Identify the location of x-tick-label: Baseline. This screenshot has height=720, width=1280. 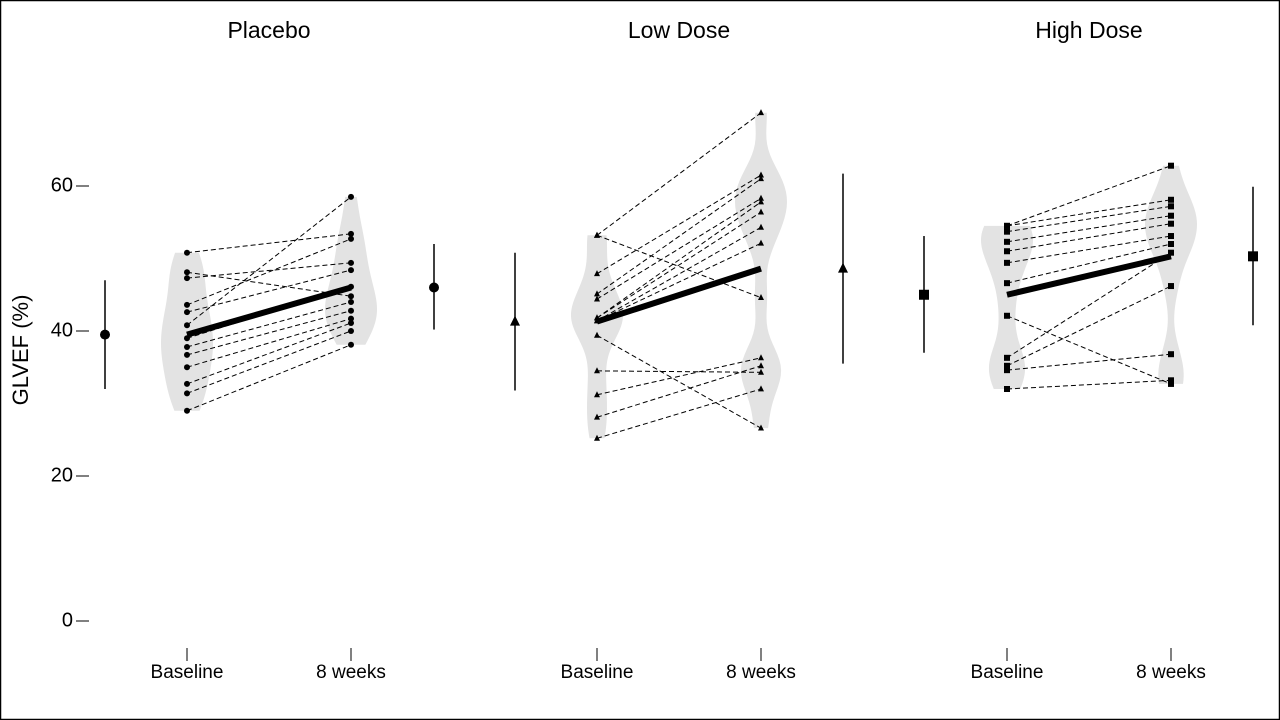
(187, 672).